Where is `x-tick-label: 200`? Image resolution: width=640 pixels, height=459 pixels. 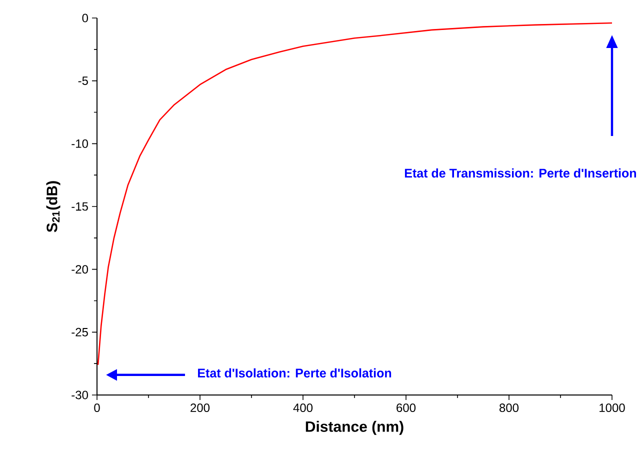
x-tick-label: 200 is located at coordinates (200, 408).